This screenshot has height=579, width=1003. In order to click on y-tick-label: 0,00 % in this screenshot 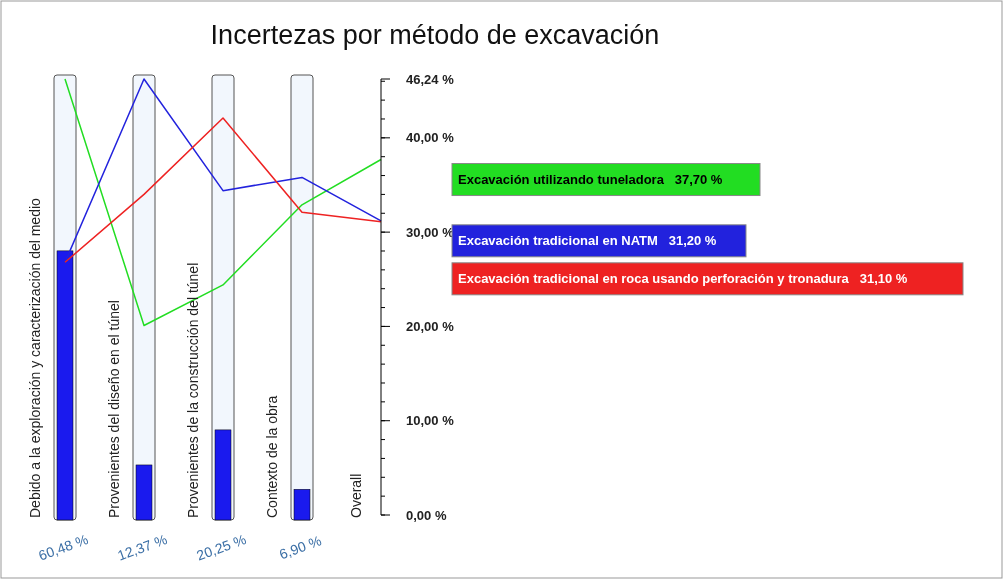, I will do `click(426, 515)`.